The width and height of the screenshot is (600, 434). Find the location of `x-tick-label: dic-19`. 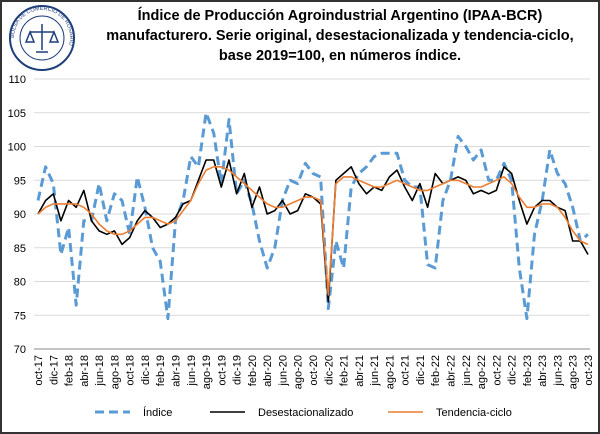

x-tick-label: dic-19 is located at coordinates (238, 370).